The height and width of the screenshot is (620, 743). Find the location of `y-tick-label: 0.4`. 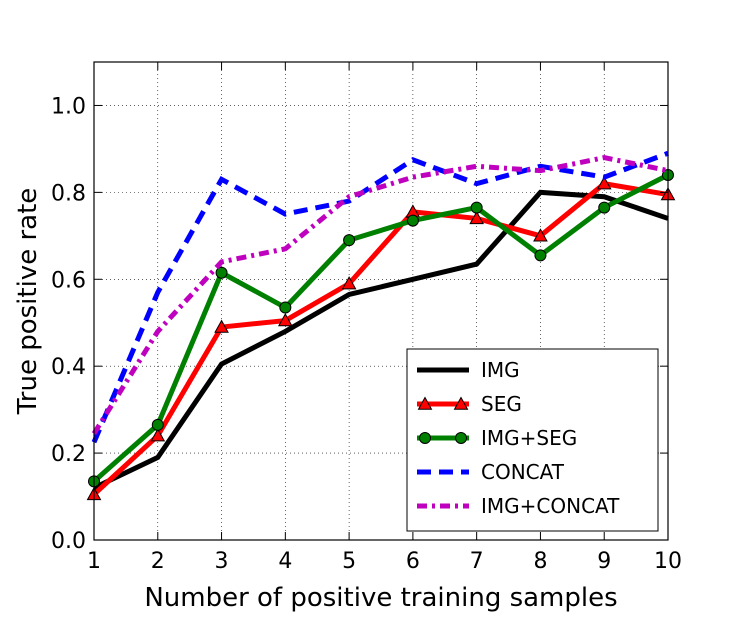

y-tick-label: 0.4 is located at coordinates (68, 367).